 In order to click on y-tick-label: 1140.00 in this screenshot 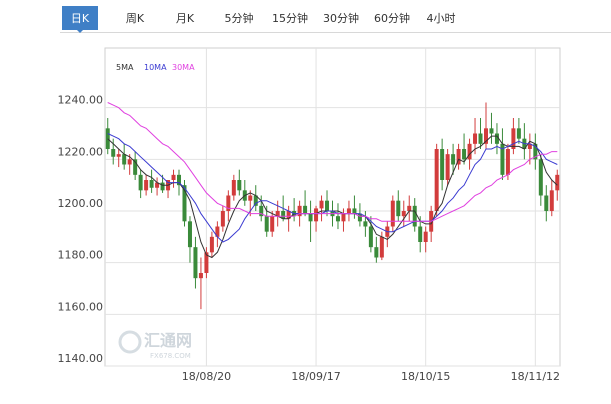, I will do `click(81, 358)`.